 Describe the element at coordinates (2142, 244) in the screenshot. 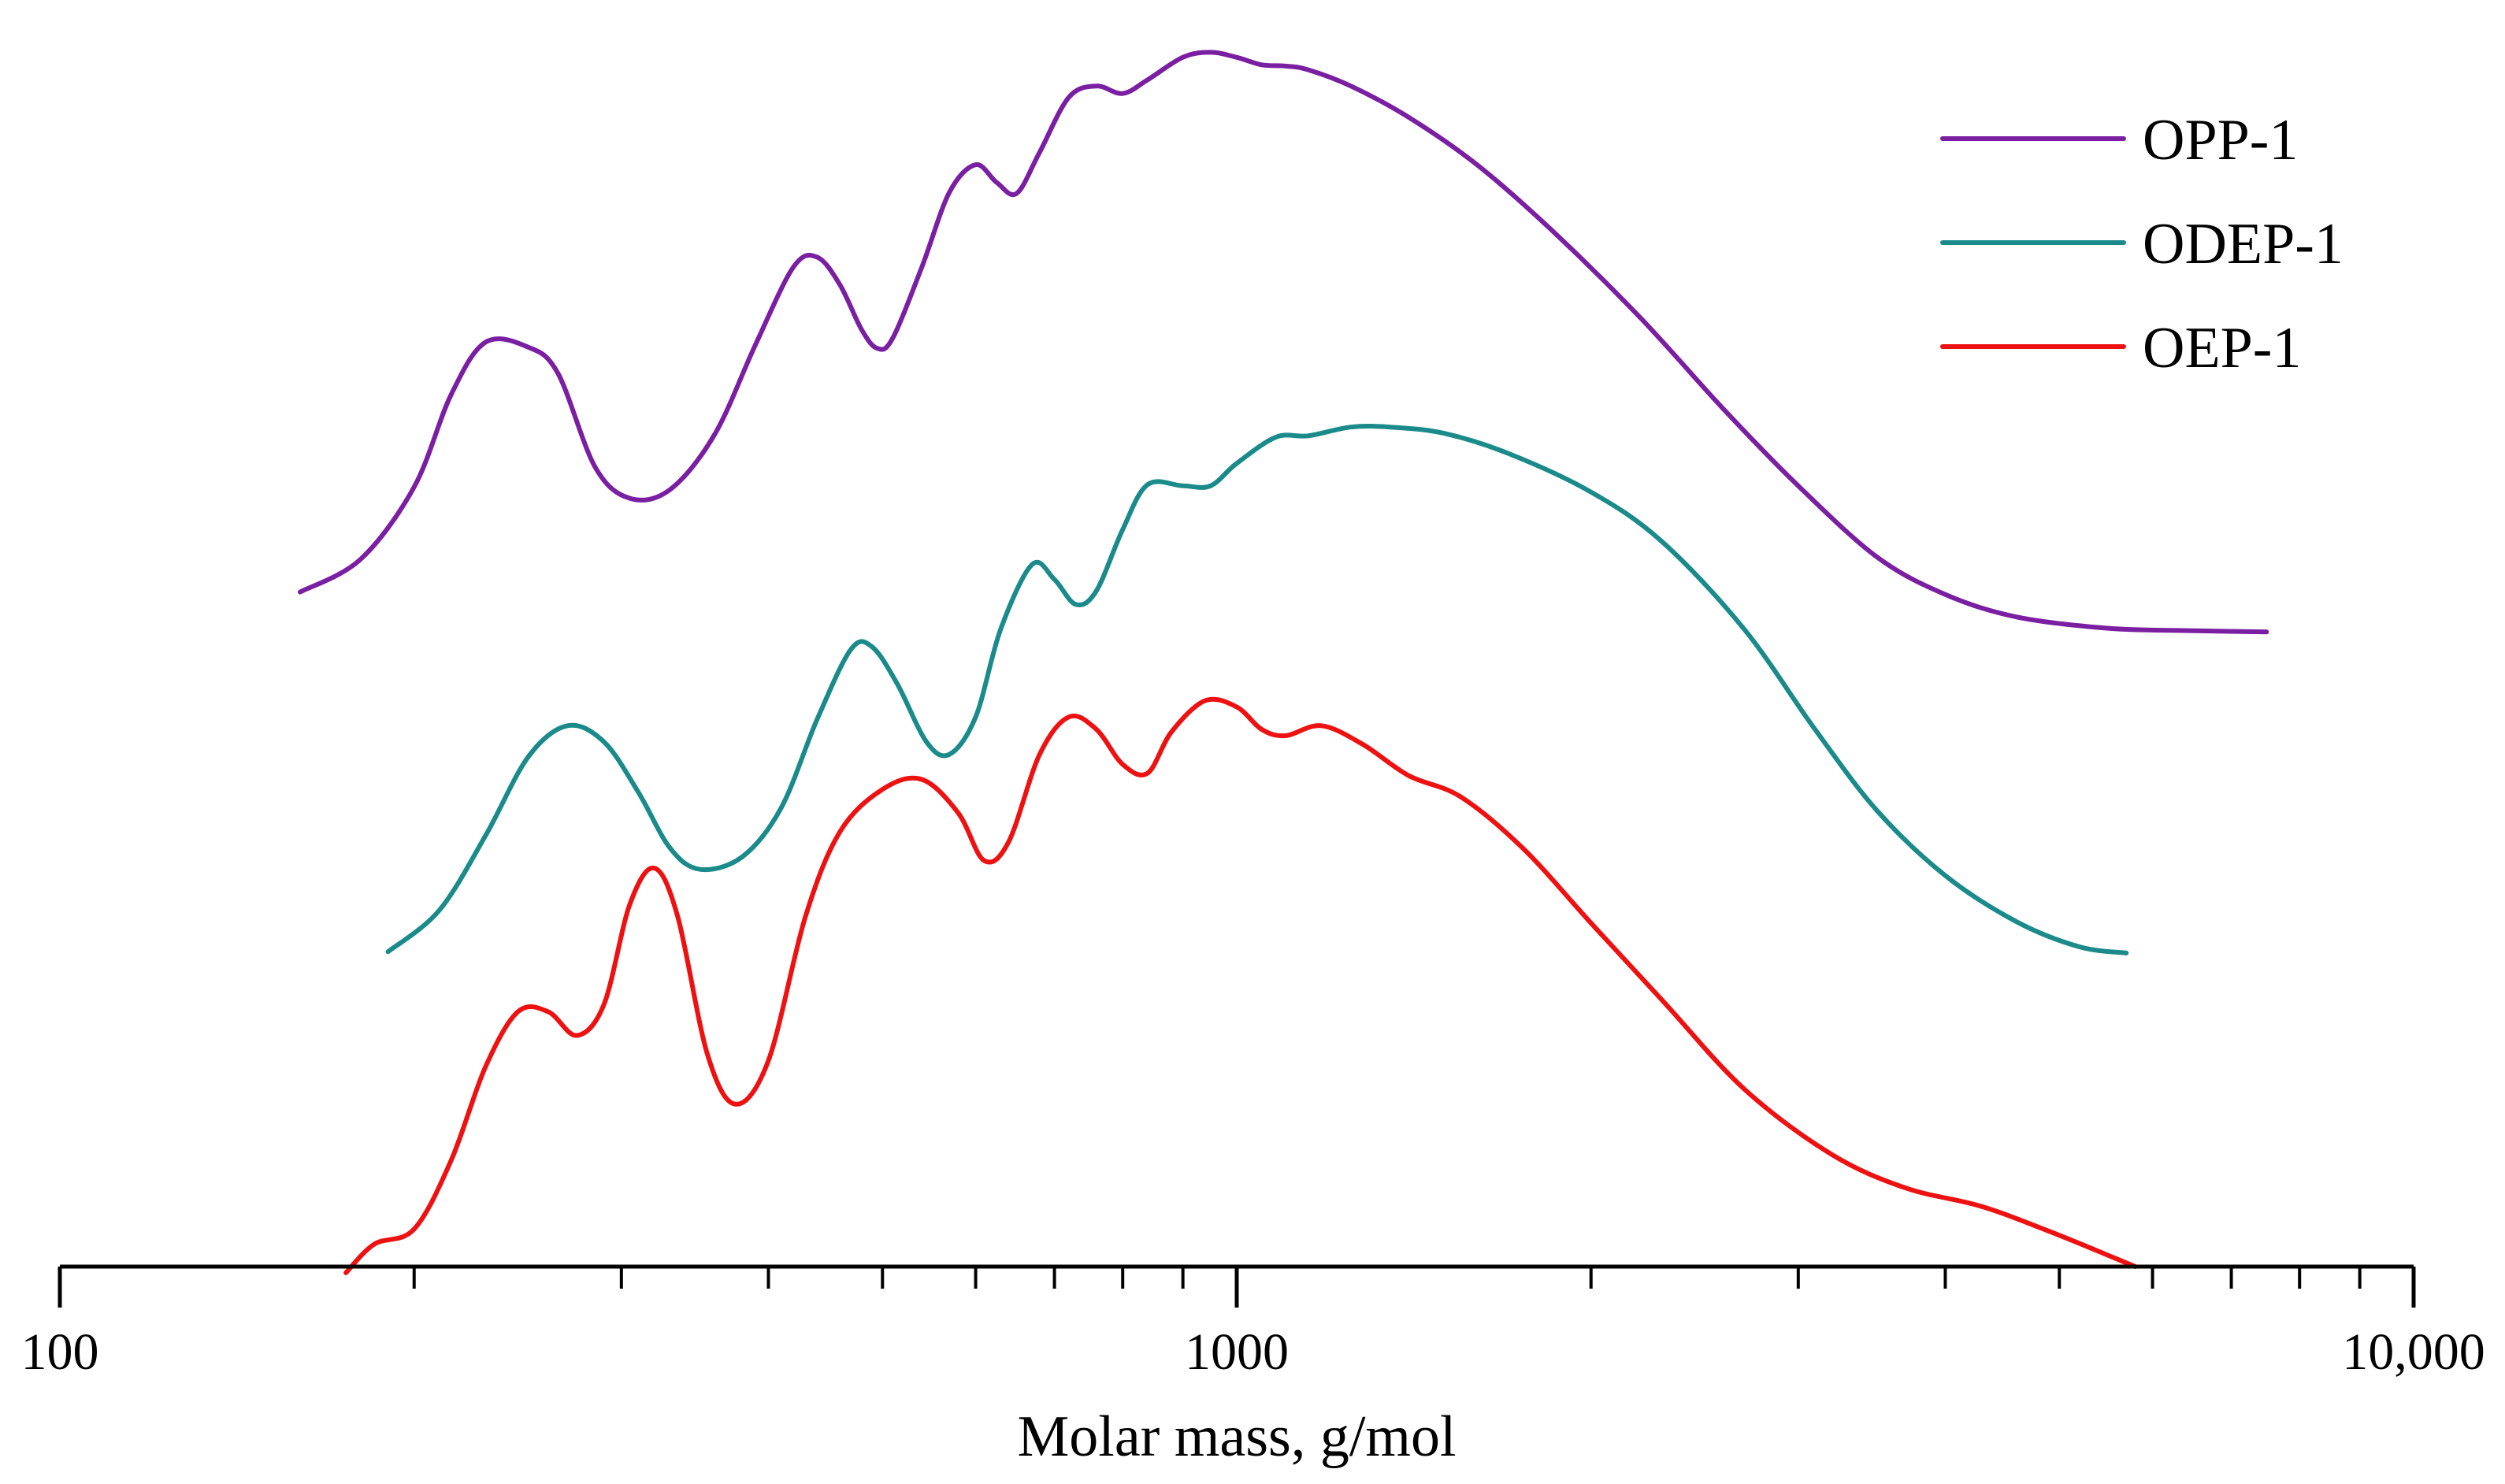

I see `legend: OPP-1 ODEP-1 OEP-1` at that location.